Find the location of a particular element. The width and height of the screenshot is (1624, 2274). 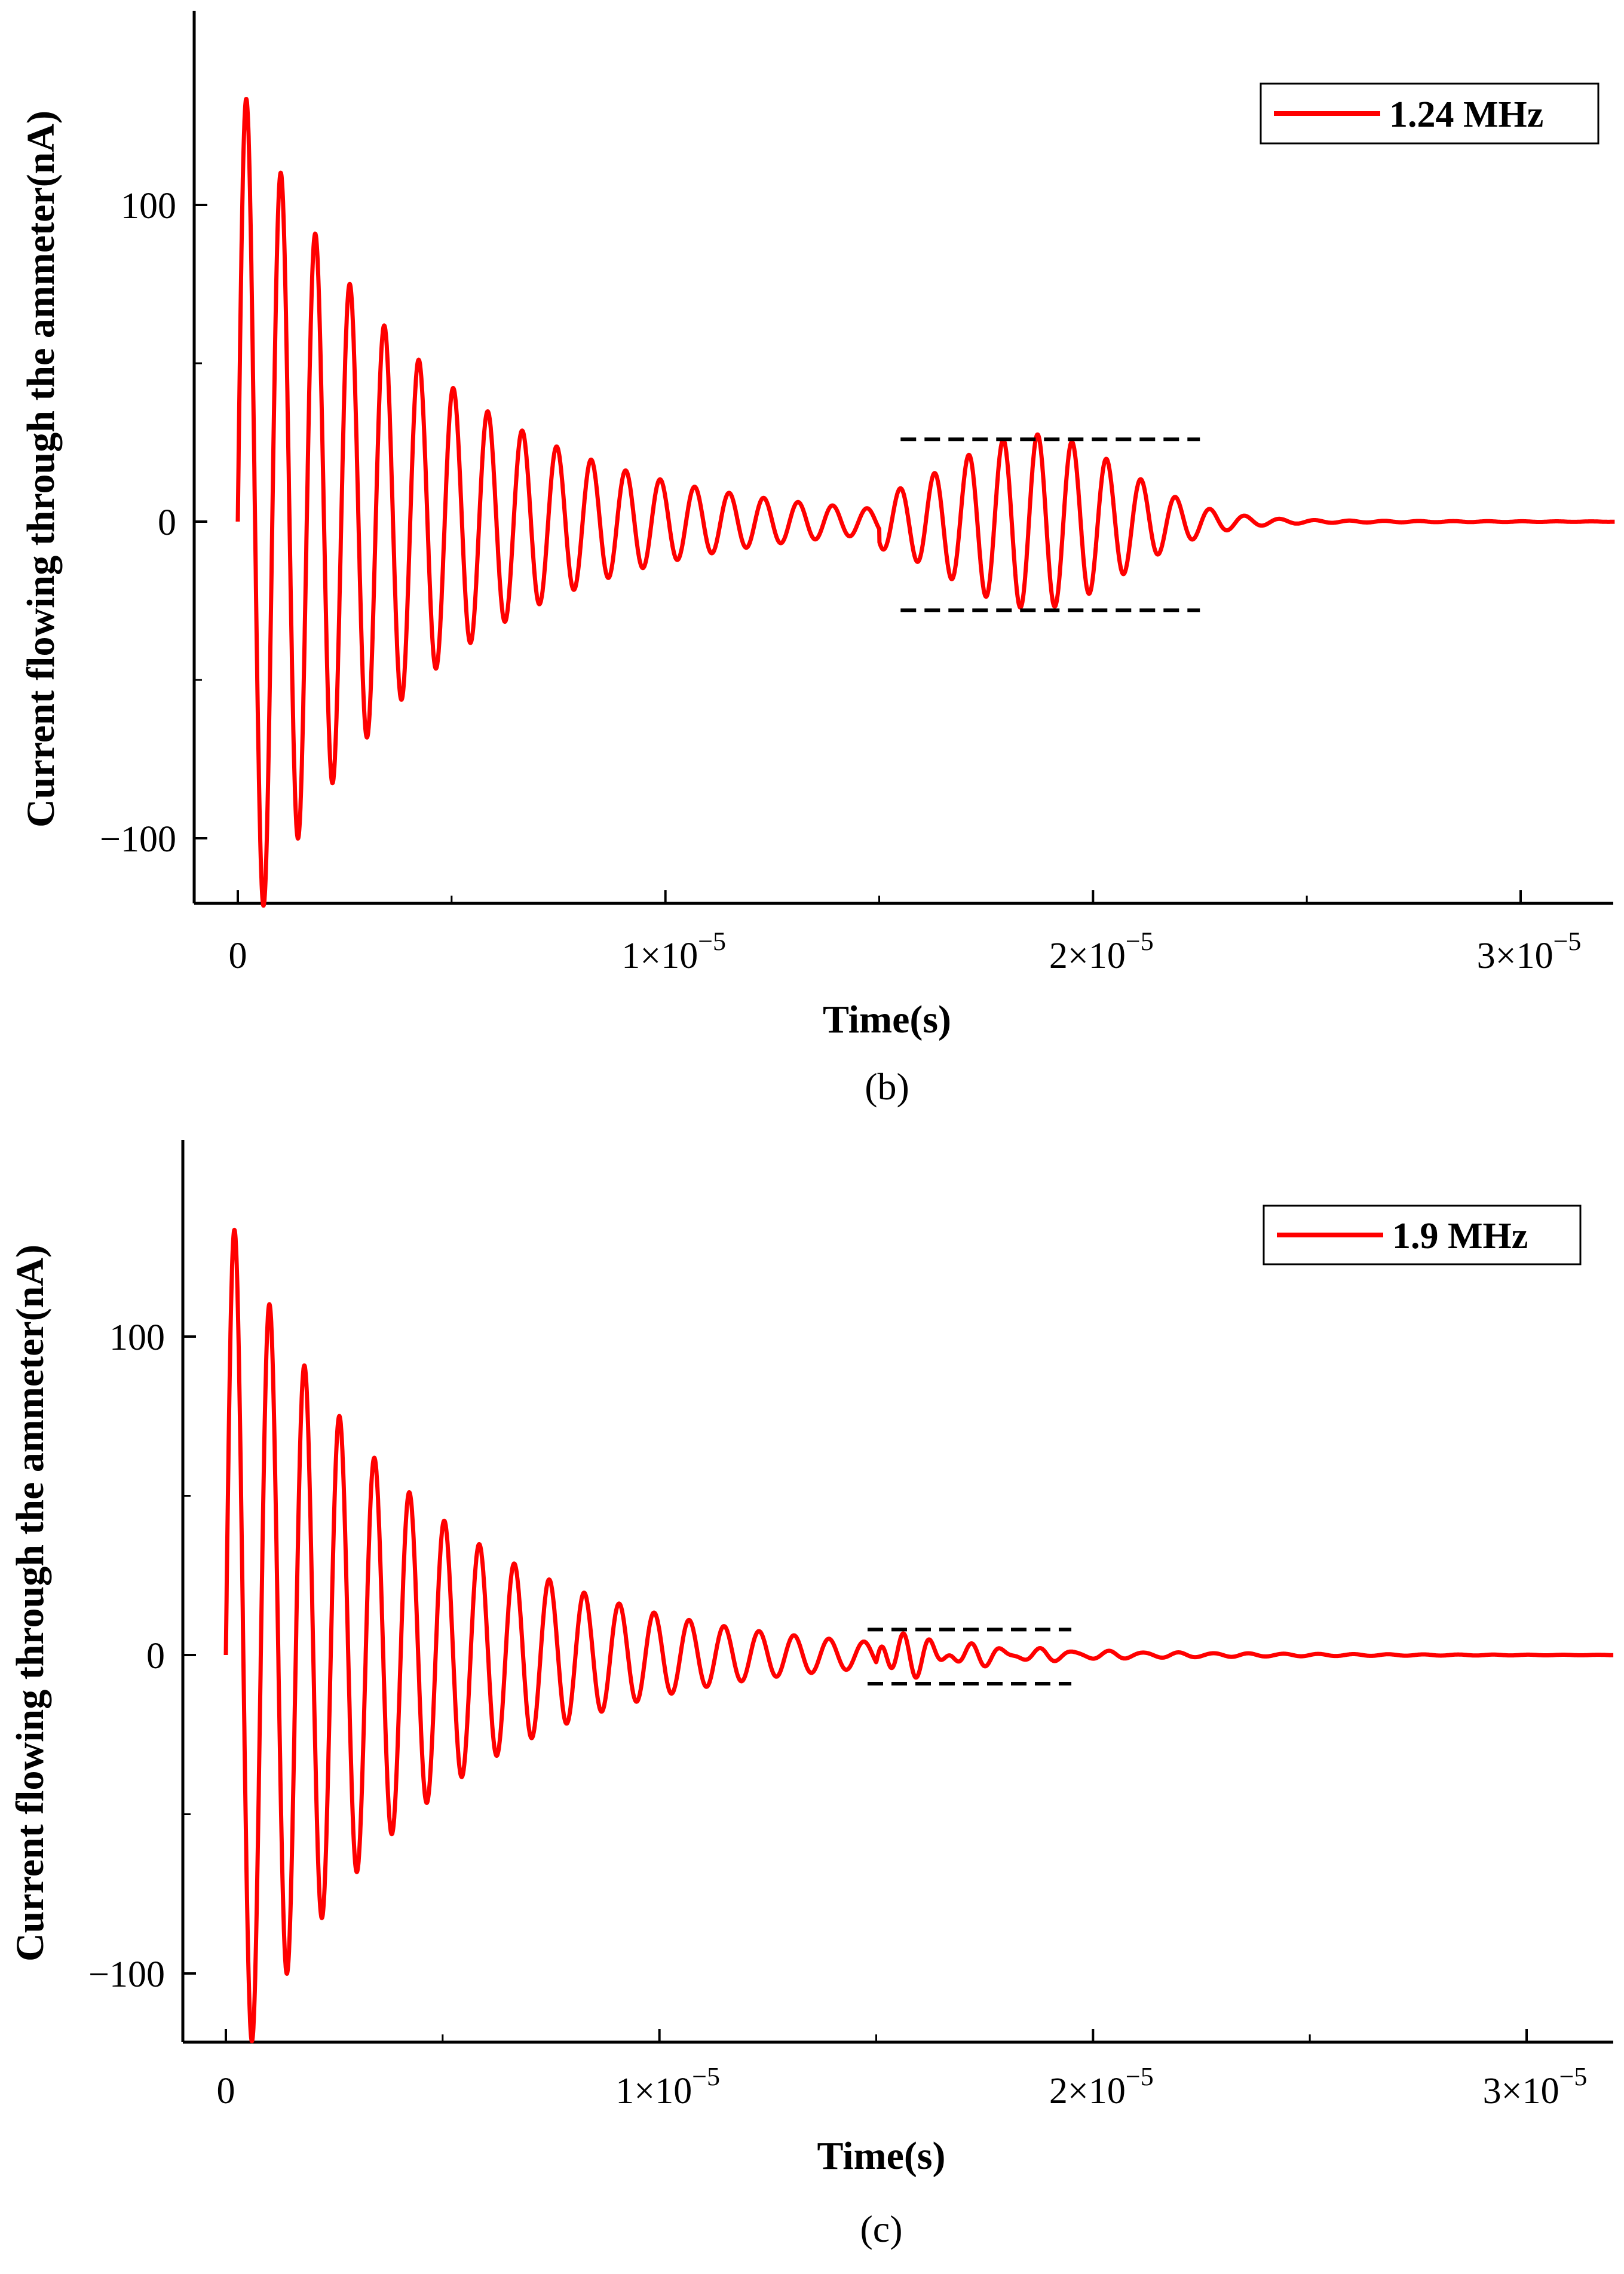

panel-label: (c) is located at coordinates (881, 2229).